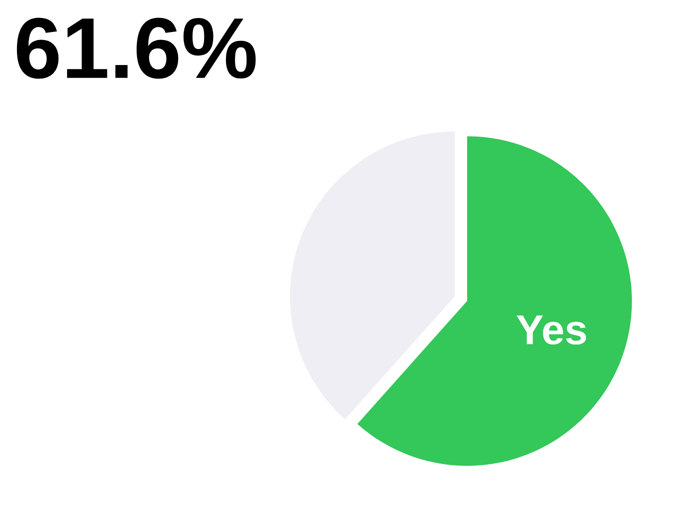  I want to click on chart-title: 61.6%, so click(136, 48).